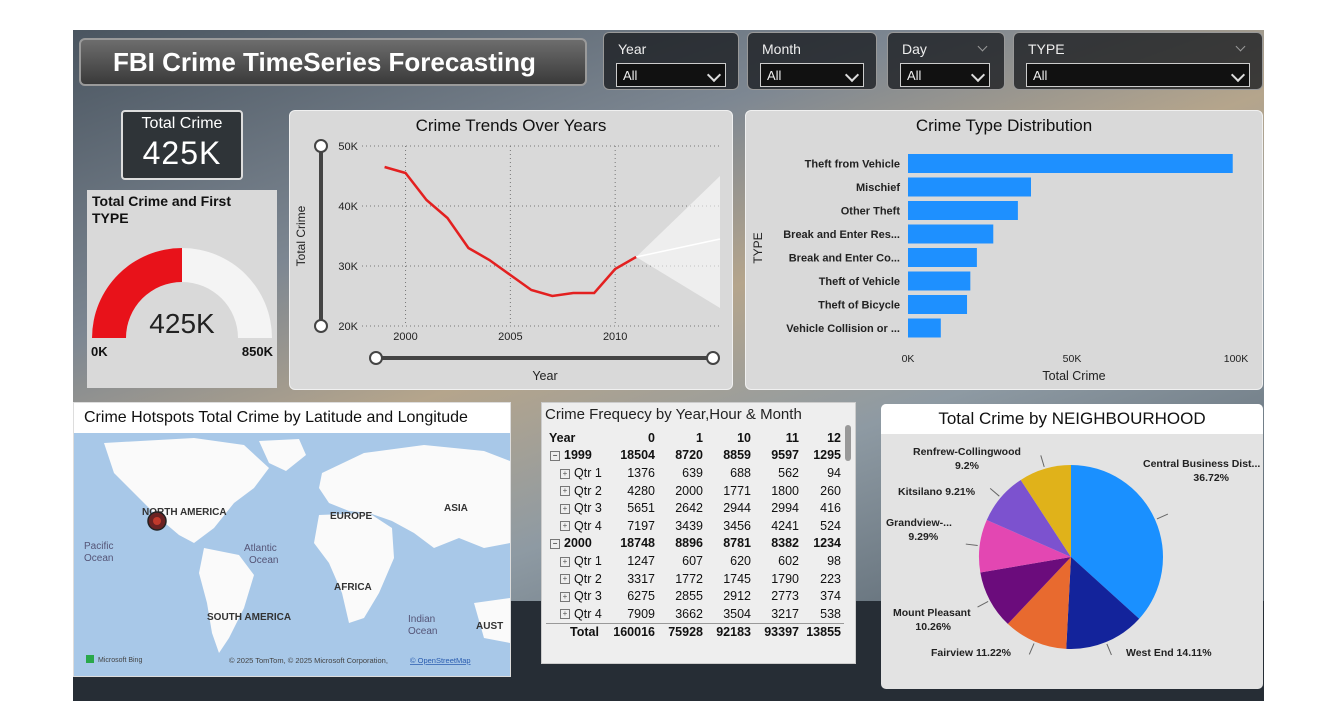  Describe the element at coordinates (785, 525) in the screenshot. I see `matrix-cell: 4241` at that location.